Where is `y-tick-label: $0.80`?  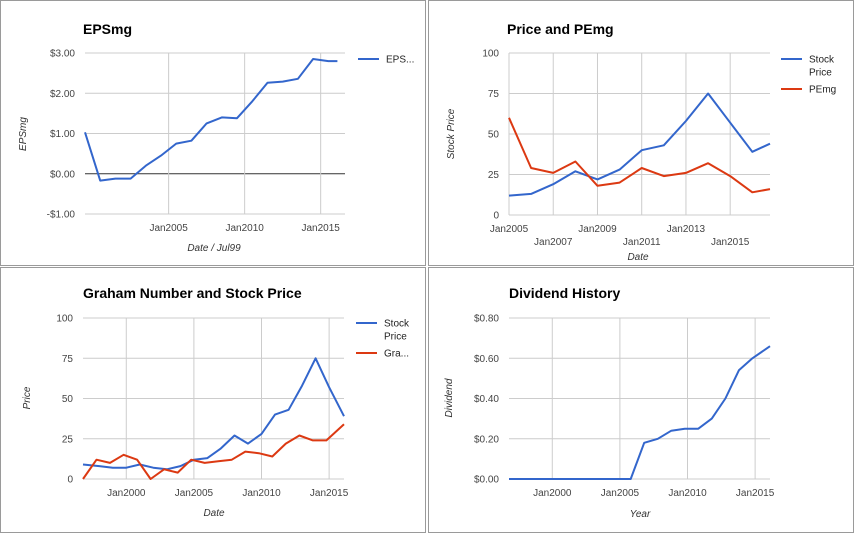 y-tick-label: $0.80 is located at coordinates (486, 319).